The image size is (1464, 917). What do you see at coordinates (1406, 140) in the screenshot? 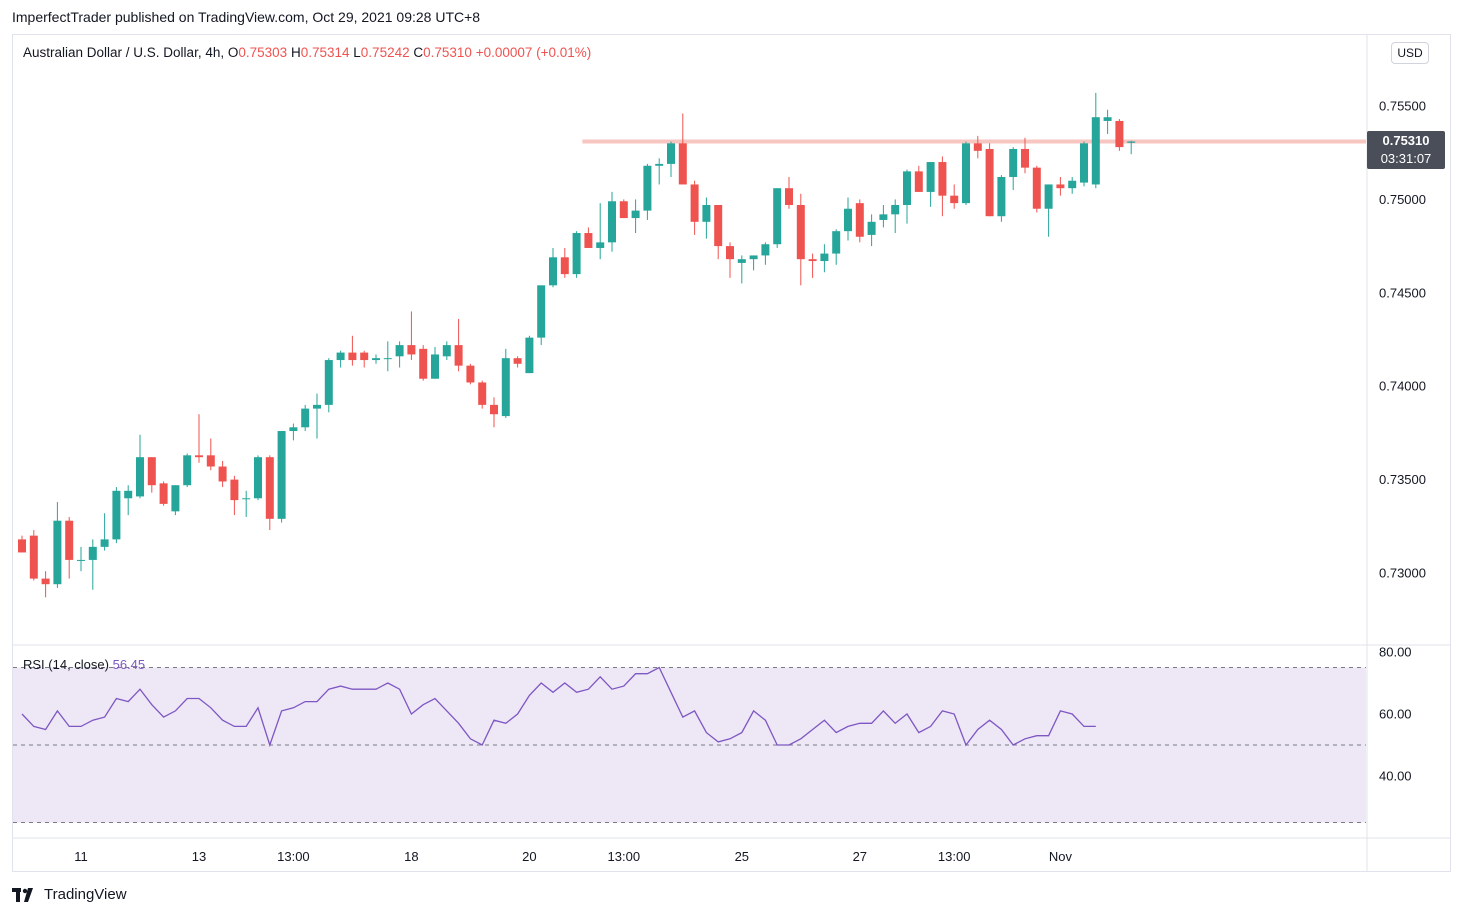
I see `last-price-value: 0.75310` at bounding box center [1406, 140].